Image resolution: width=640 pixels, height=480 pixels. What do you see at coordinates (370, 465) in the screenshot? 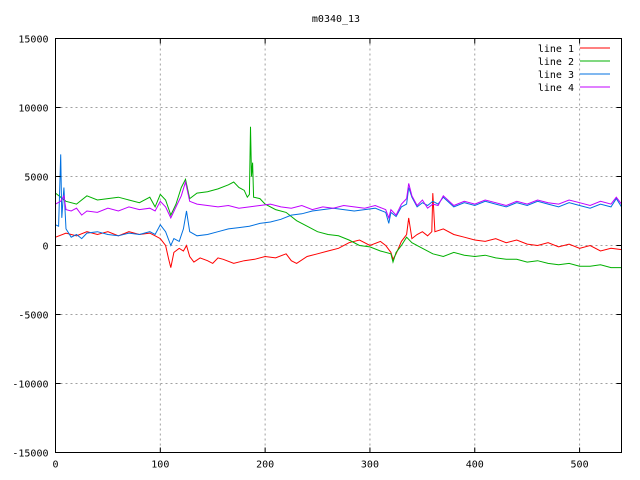
I see `x-tick-label: 300` at bounding box center [370, 465].